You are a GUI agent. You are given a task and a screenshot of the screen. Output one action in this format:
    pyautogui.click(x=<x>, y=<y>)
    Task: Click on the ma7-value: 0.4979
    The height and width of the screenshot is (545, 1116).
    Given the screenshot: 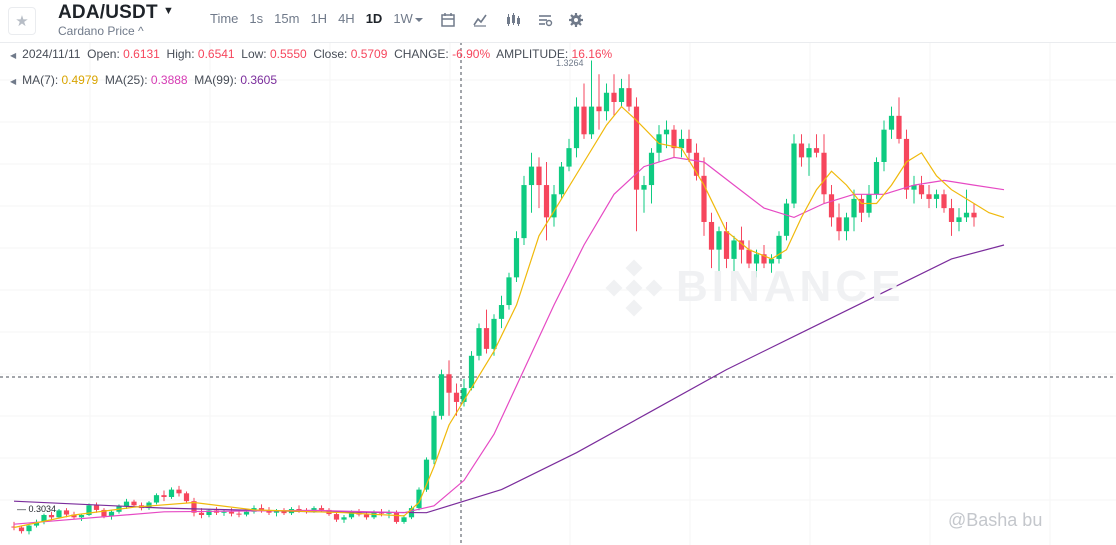 What is the action you would take?
    pyautogui.click(x=80, y=80)
    